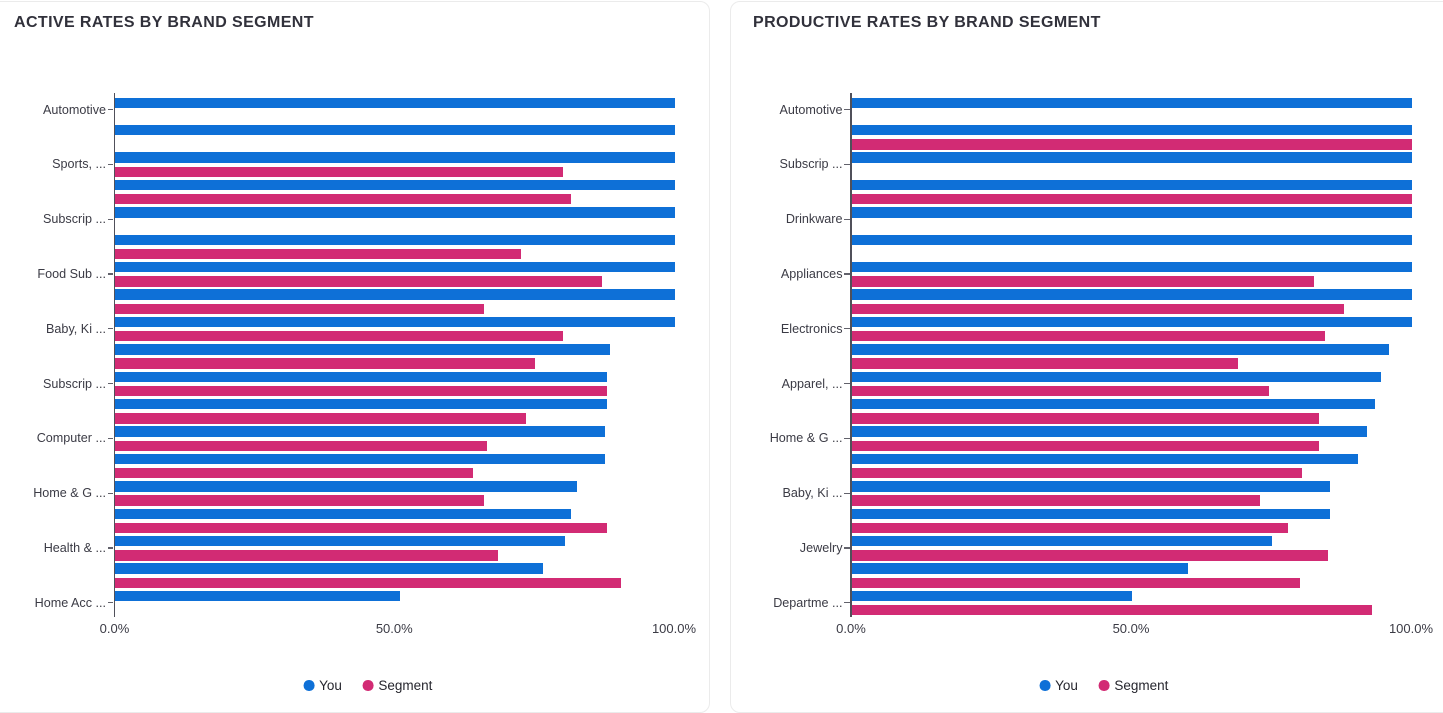 This screenshot has width=1443, height=713. What do you see at coordinates (164, 22) in the screenshot?
I see `page-title: ACTIVE RATES BY BRAND SEGMENT` at bounding box center [164, 22].